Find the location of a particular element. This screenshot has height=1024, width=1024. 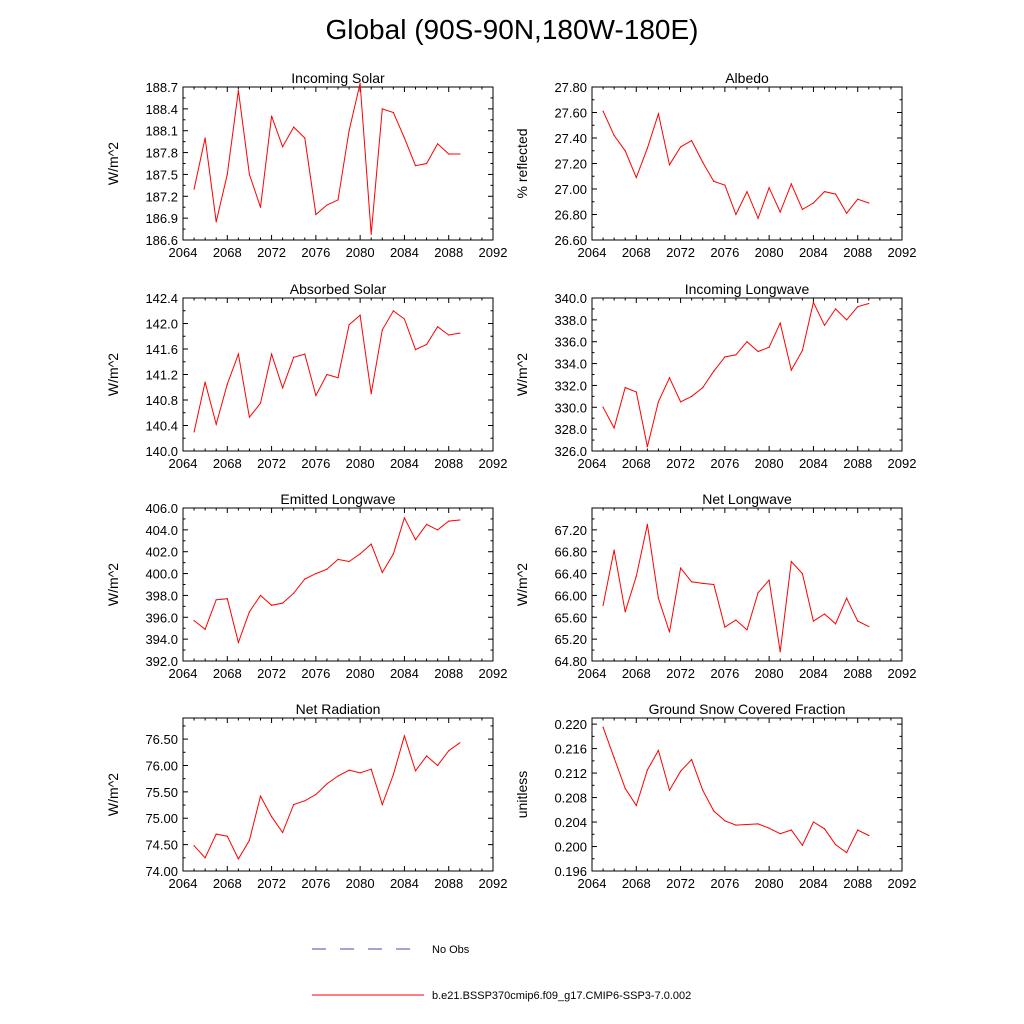

y-tick-label: 26.80 is located at coordinates (570, 215).